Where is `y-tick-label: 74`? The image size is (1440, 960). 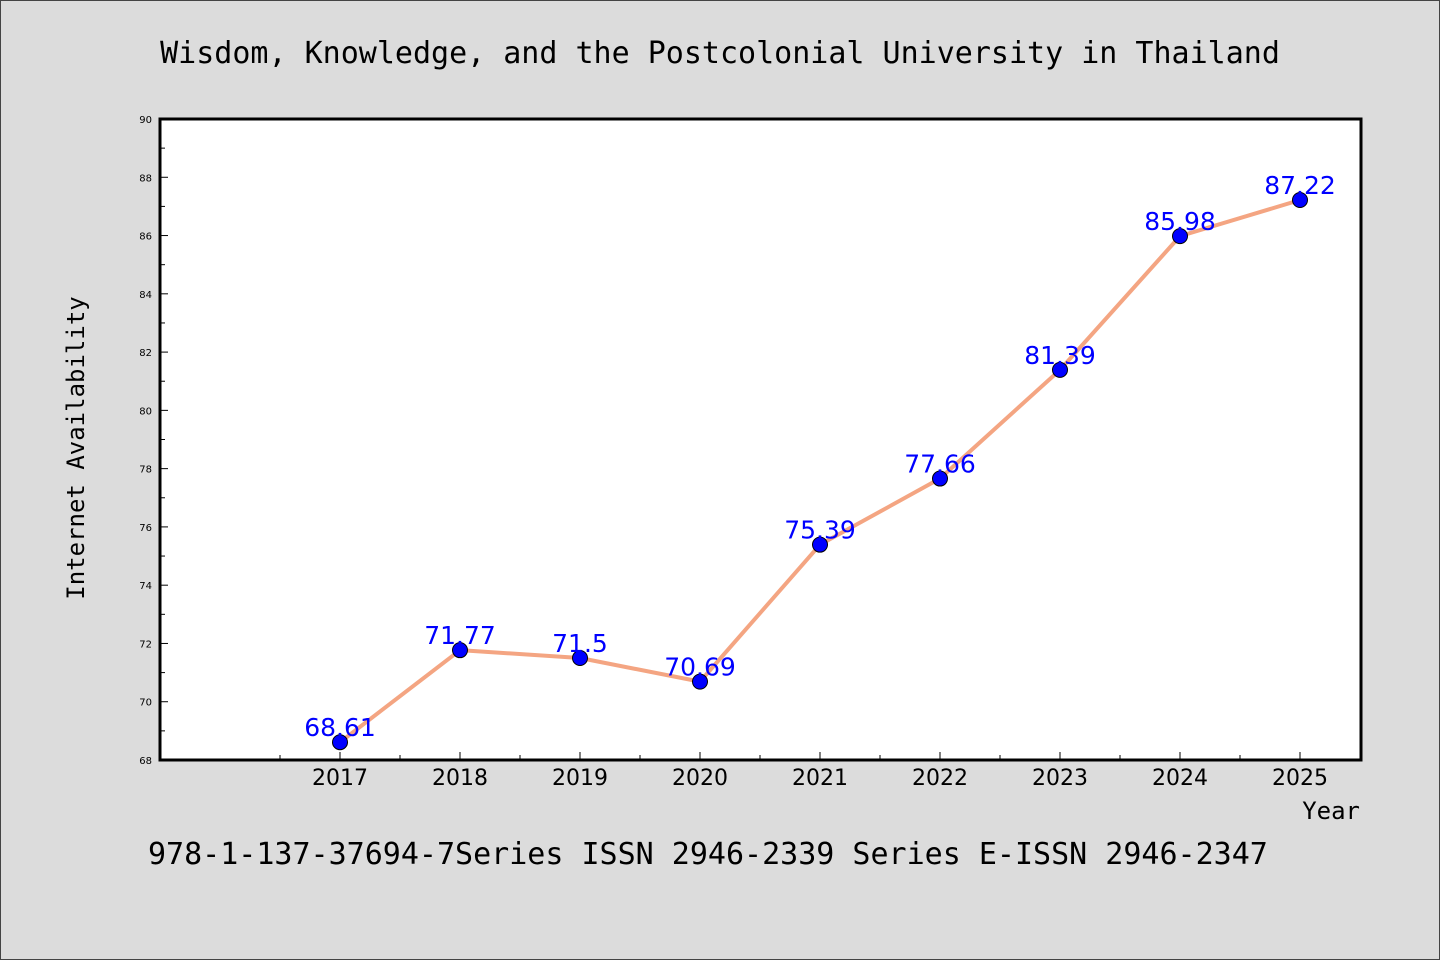 y-tick-label: 74 is located at coordinates (145, 586).